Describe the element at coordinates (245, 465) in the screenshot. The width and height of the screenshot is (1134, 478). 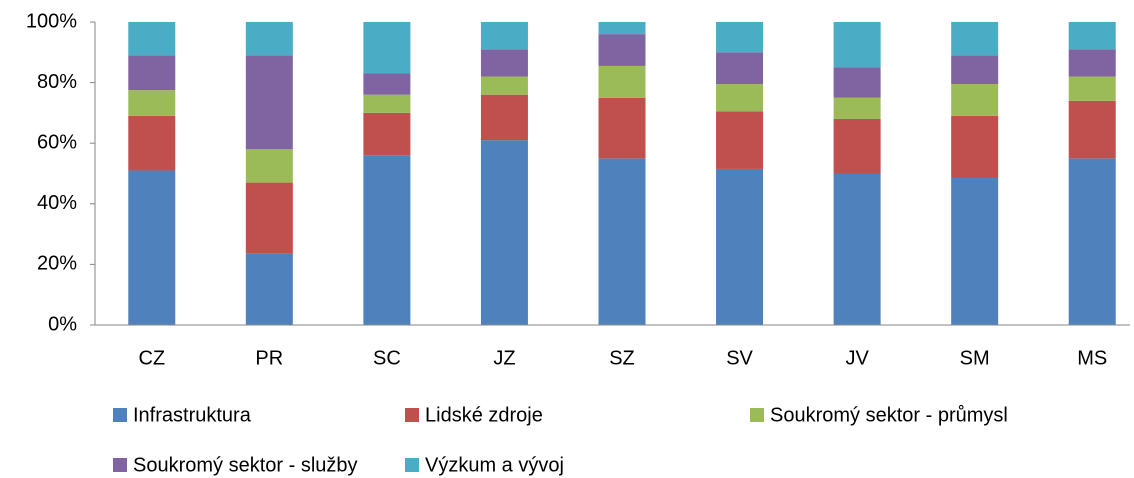
I see `legend-label: Soukromý sektor - služby` at that location.